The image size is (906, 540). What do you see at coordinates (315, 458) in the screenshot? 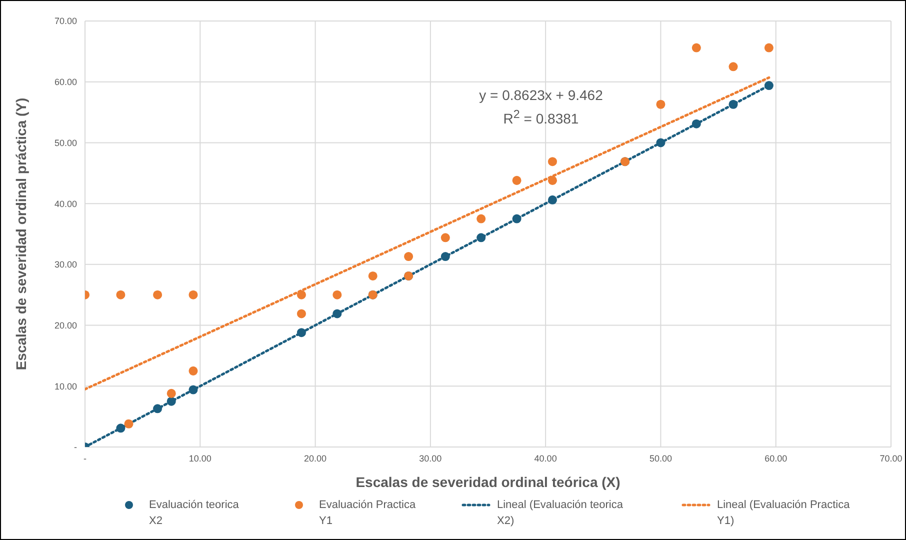
I see `x-tick-label: 20.00` at bounding box center [315, 458].